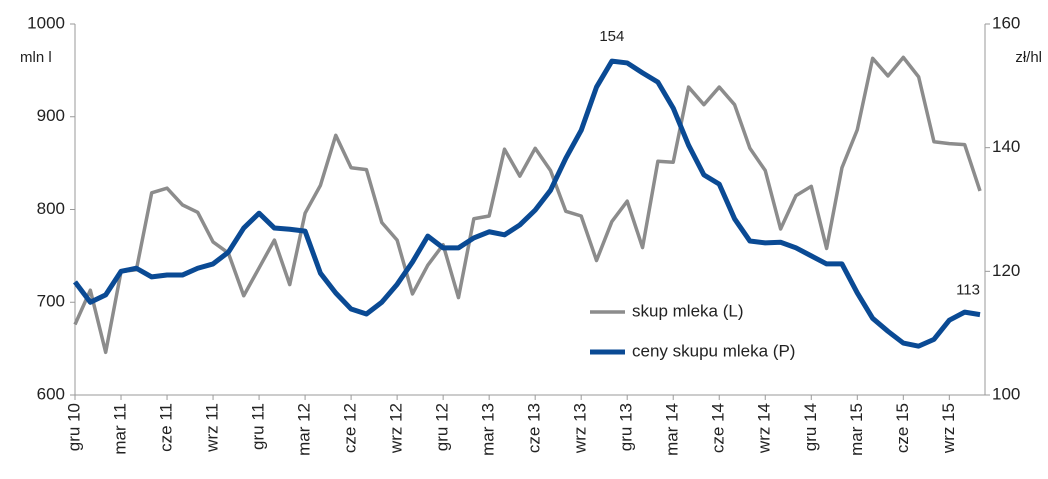  I want to click on legend-label: skup mleka (L), so click(687, 310).